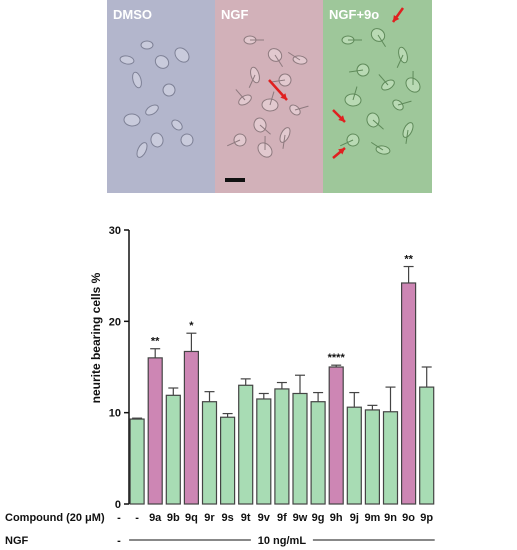  What do you see at coordinates (191, 326) in the screenshot?
I see `significance-mark: *` at bounding box center [191, 326].